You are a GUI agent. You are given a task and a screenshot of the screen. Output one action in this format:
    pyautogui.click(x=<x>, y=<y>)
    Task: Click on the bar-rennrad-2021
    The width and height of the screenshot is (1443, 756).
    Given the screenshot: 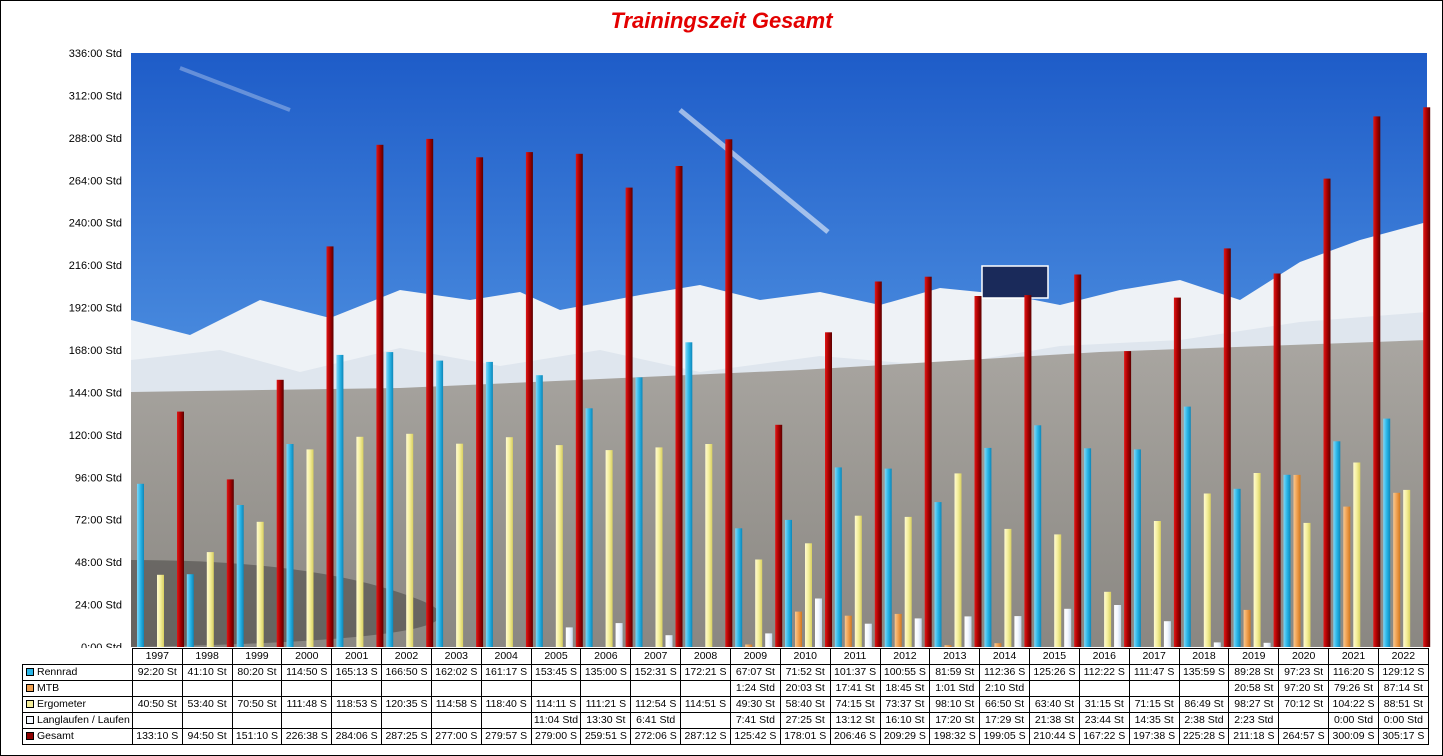 What is the action you would take?
    pyautogui.click(x=1337, y=544)
    